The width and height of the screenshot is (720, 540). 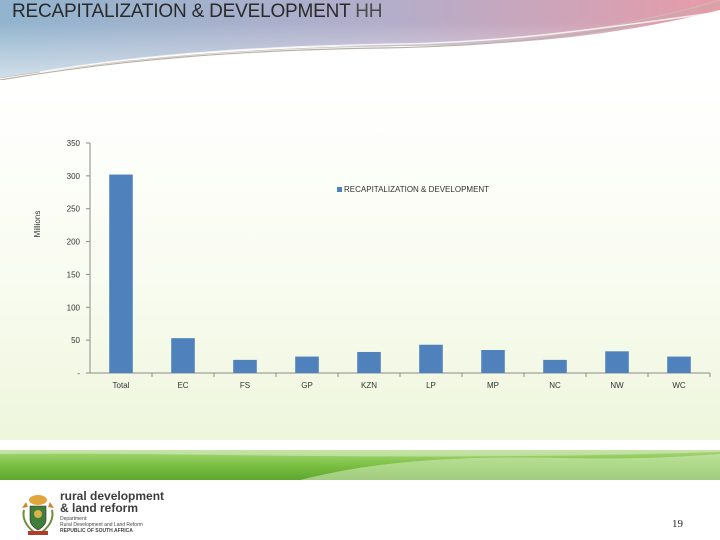 I want to click on x-tick-label: NC, so click(x=555, y=385).